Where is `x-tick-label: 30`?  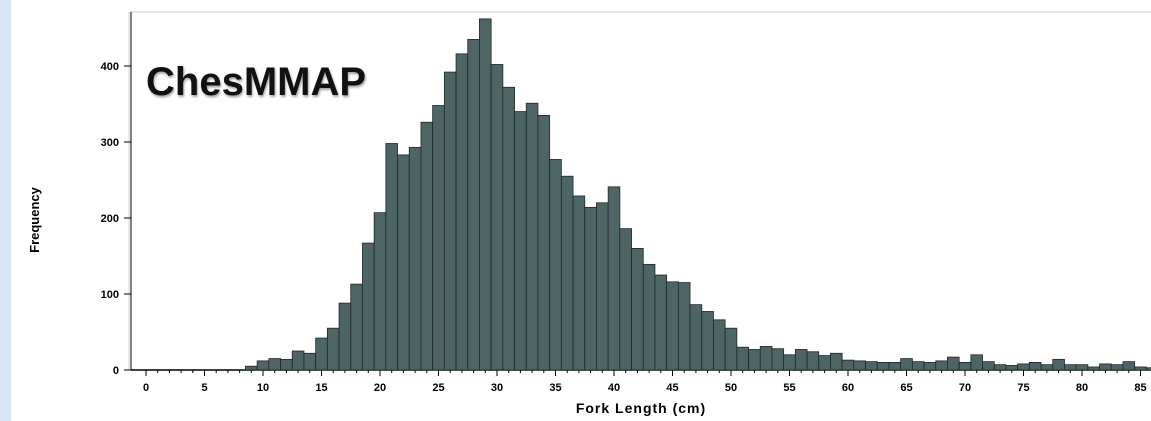
x-tick-label: 30 is located at coordinates (497, 388).